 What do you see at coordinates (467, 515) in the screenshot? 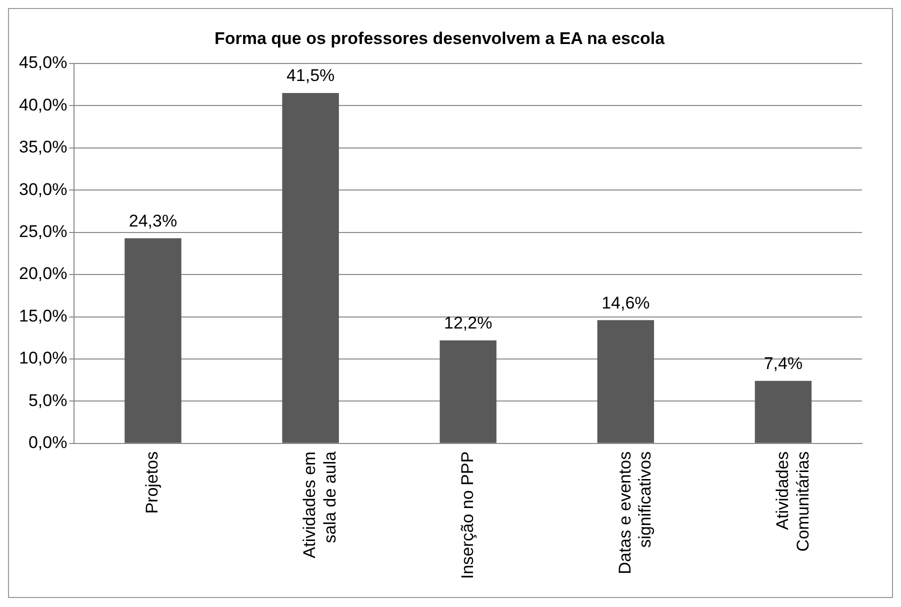
I see `x-tick-label: Inserção no PPP` at bounding box center [467, 515].